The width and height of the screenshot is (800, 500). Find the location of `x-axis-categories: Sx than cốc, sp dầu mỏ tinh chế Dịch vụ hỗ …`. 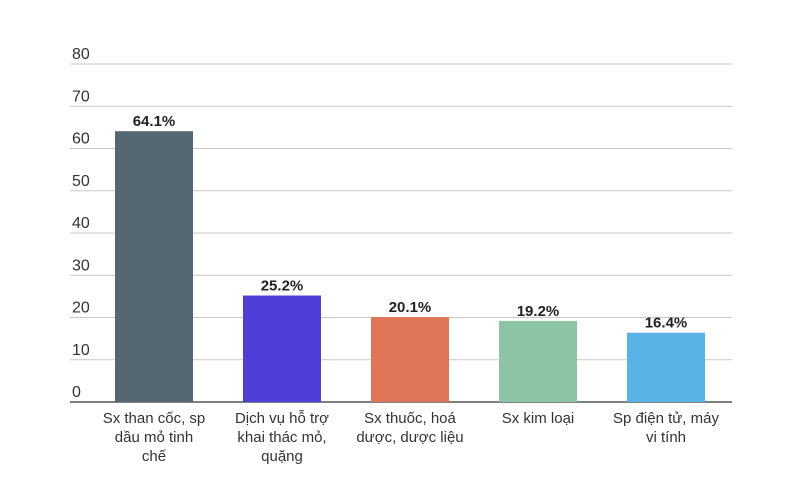

x-axis-categories: Sx than cốc, sp dầu mỏ tinh chế Dịch vụ hỗ … is located at coordinates (411, 437).